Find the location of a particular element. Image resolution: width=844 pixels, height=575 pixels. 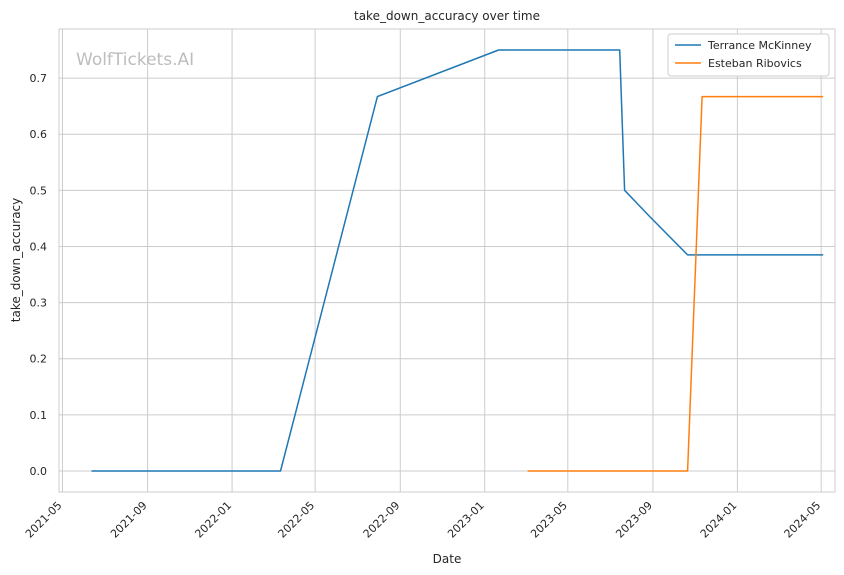

legend: Terrance McKinney Esteban Ribovics is located at coordinates (748, 55).